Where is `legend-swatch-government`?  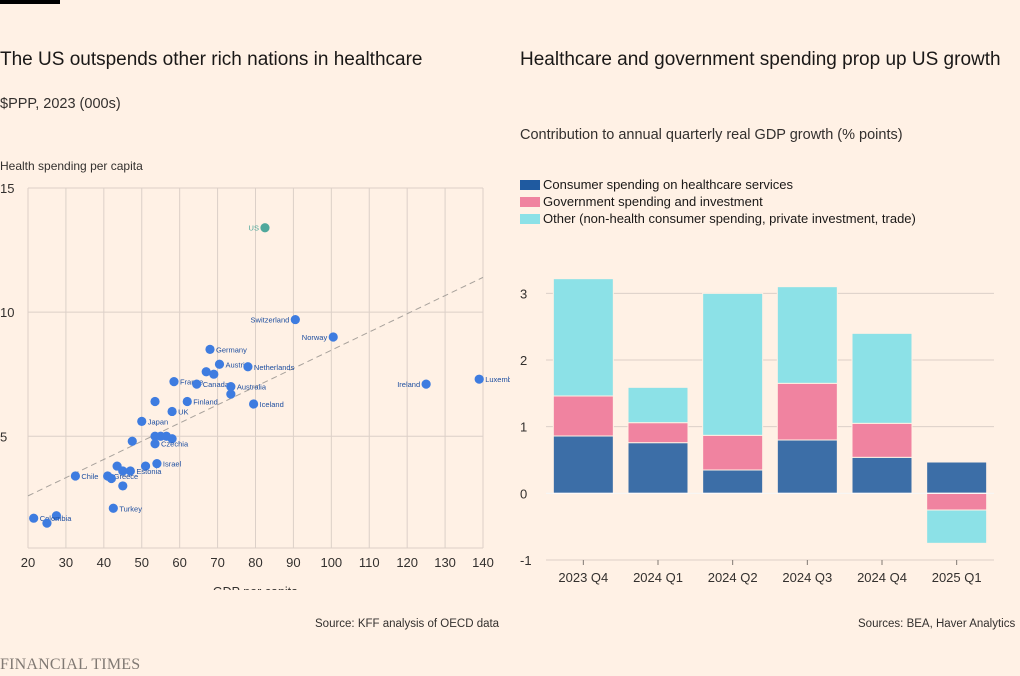
legend-swatch-government is located at coordinates (530, 201).